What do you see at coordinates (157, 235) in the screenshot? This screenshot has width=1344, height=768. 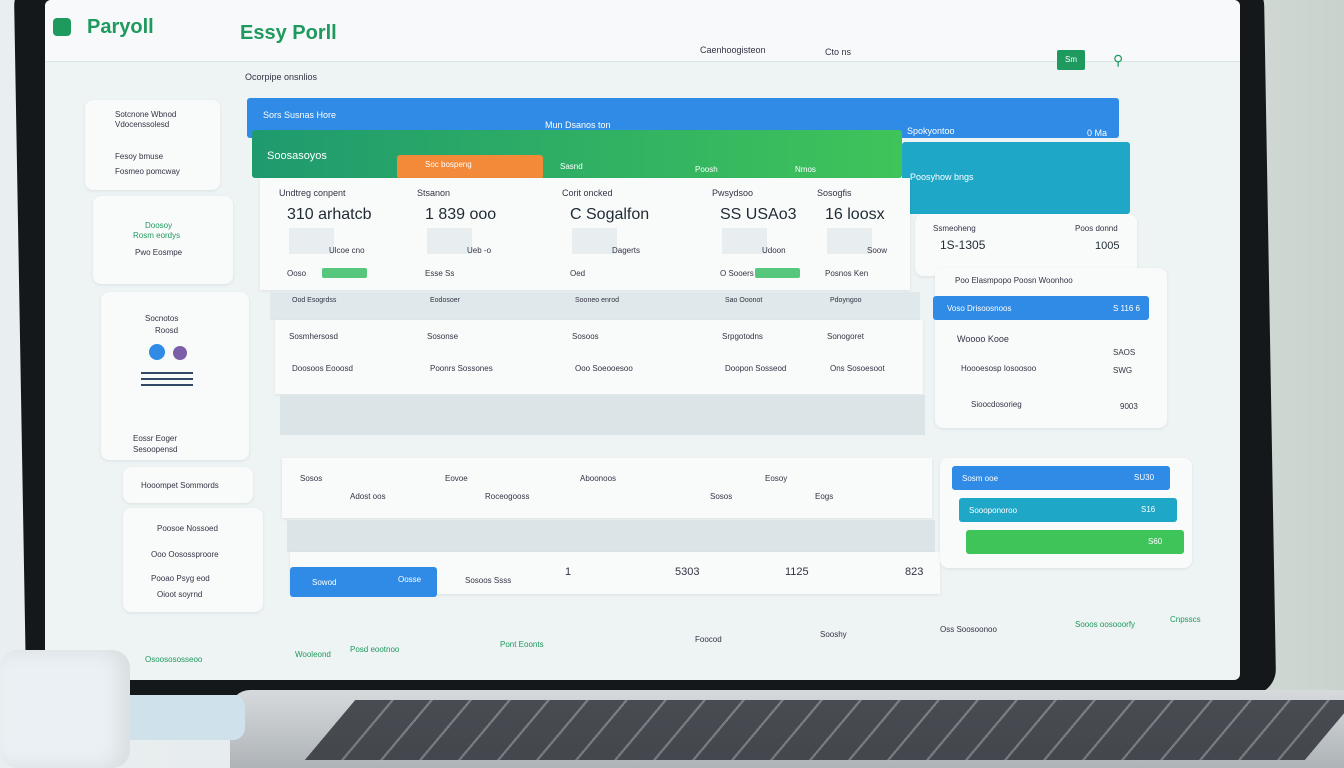 I see `sidebar-card-subtitle: Rosm eordys` at bounding box center [157, 235].